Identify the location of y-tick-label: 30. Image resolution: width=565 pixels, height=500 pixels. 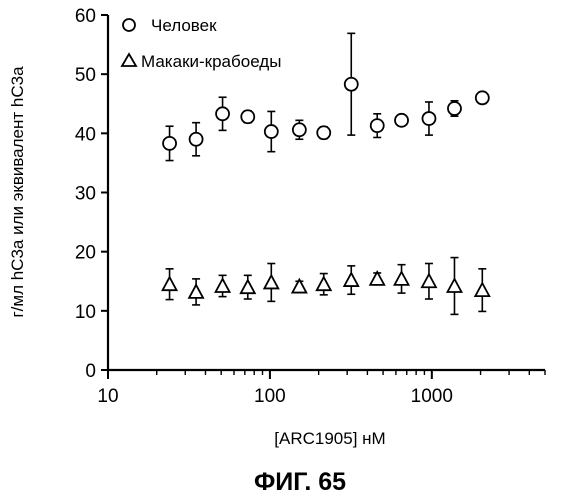
(85, 194).